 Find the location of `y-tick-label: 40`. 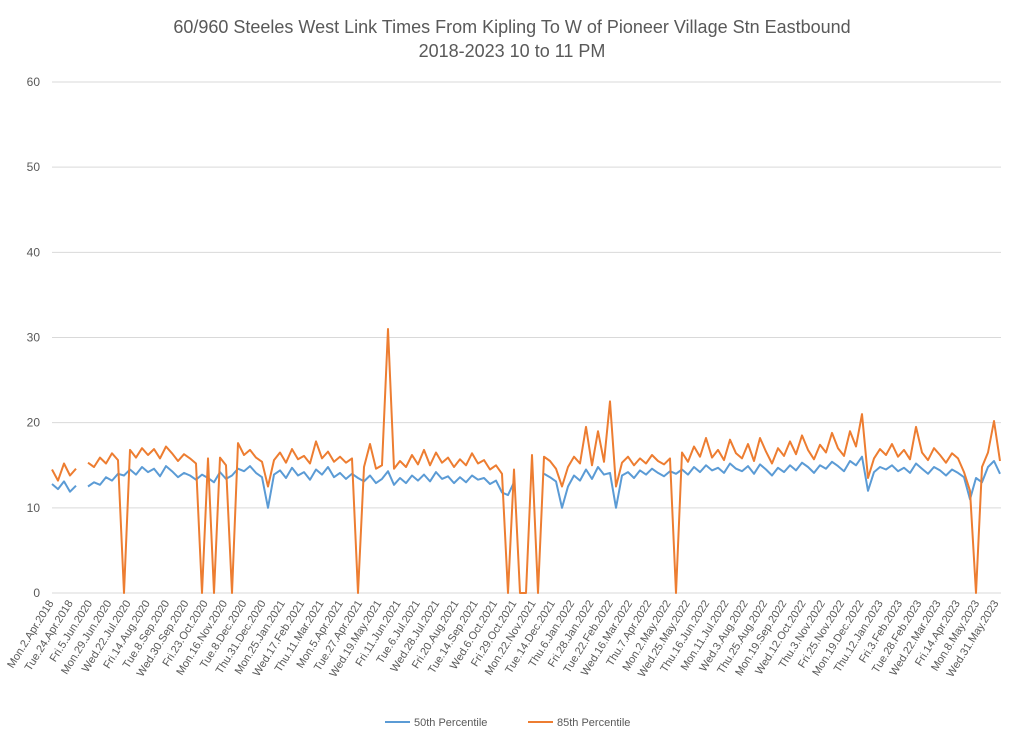

y-tick-label: 40 is located at coordinates (34, 252).